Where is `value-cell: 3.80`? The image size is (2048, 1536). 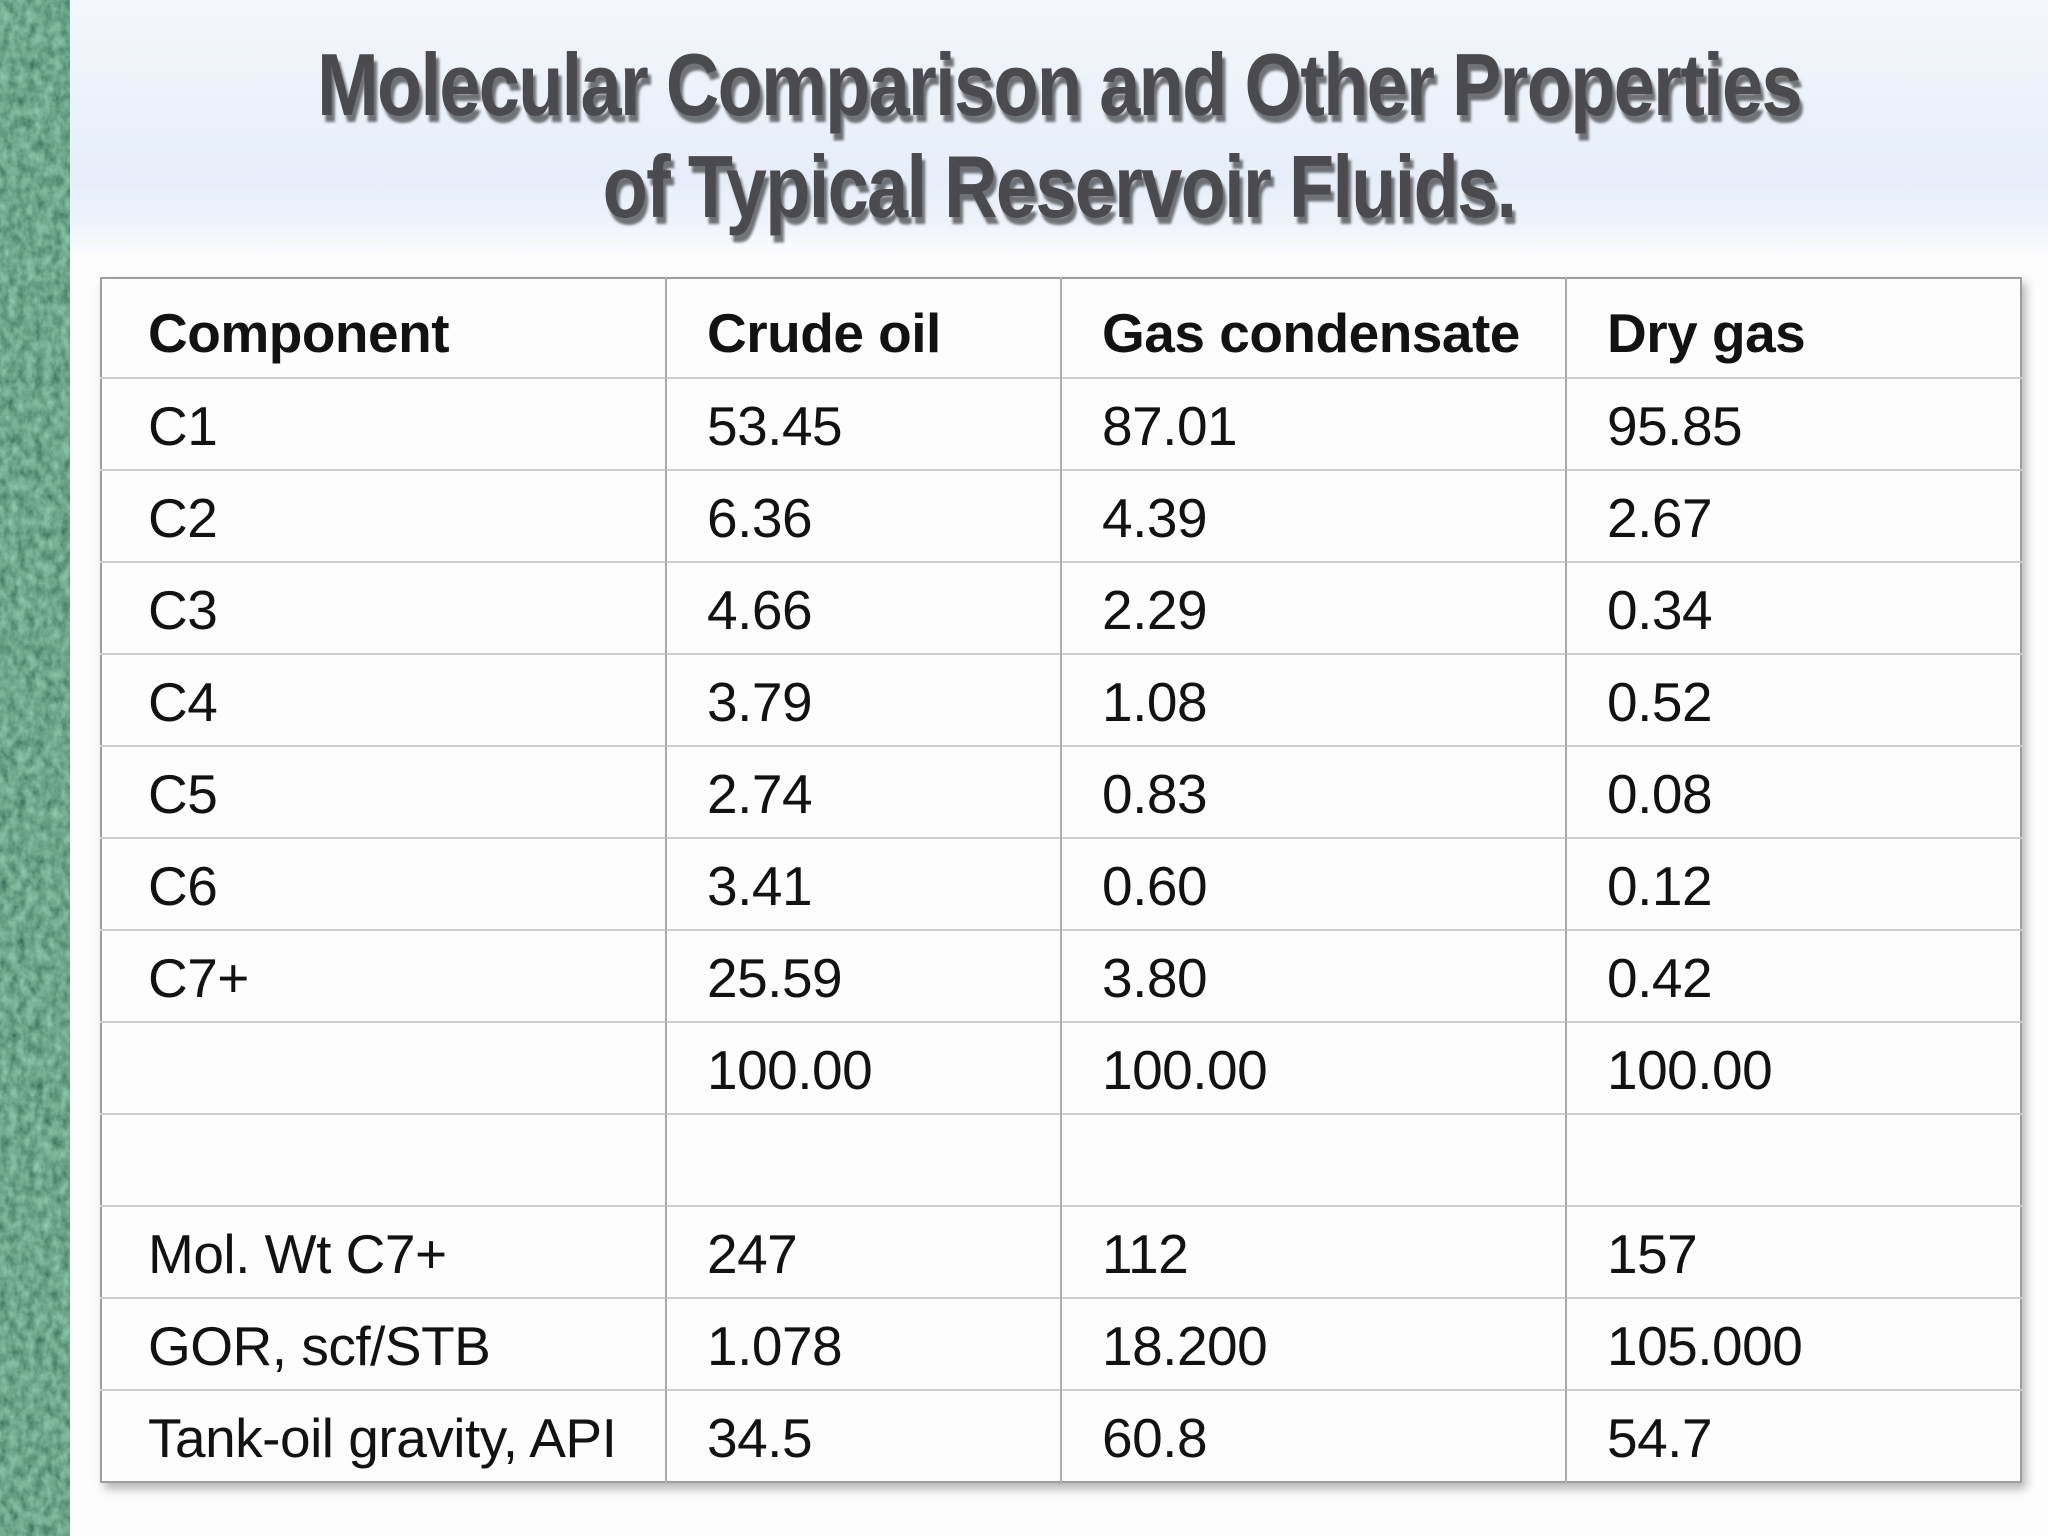 value-cell: 3.80 is located at coordinates (1313, 975).